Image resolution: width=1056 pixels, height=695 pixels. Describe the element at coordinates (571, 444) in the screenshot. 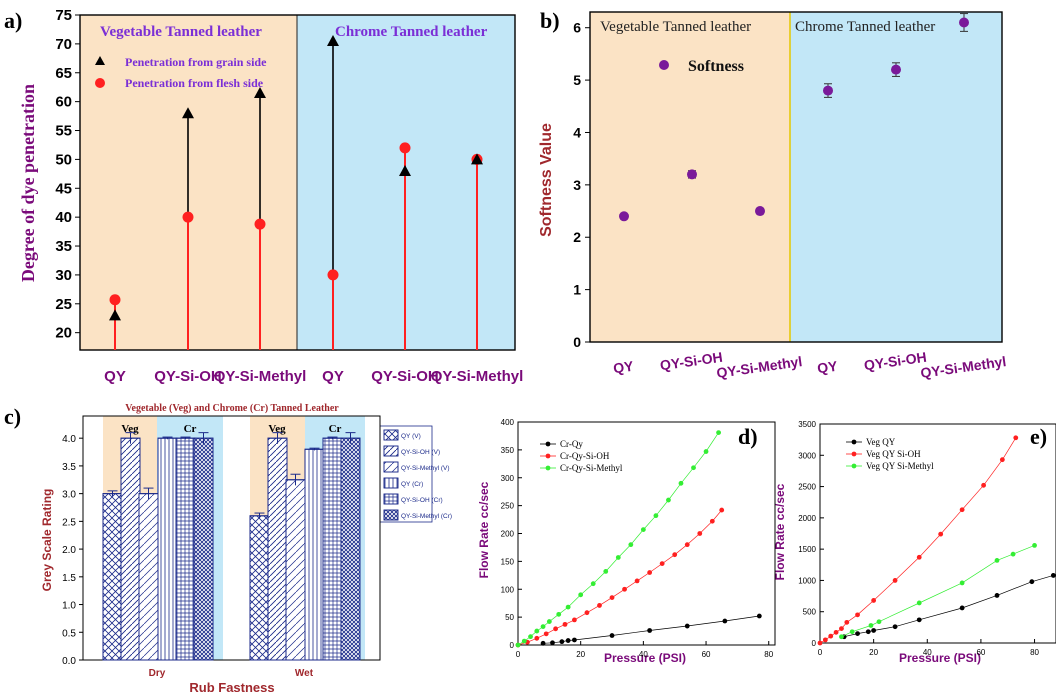

I see `chart-d-legend-label: Cr-Qy` at that location.